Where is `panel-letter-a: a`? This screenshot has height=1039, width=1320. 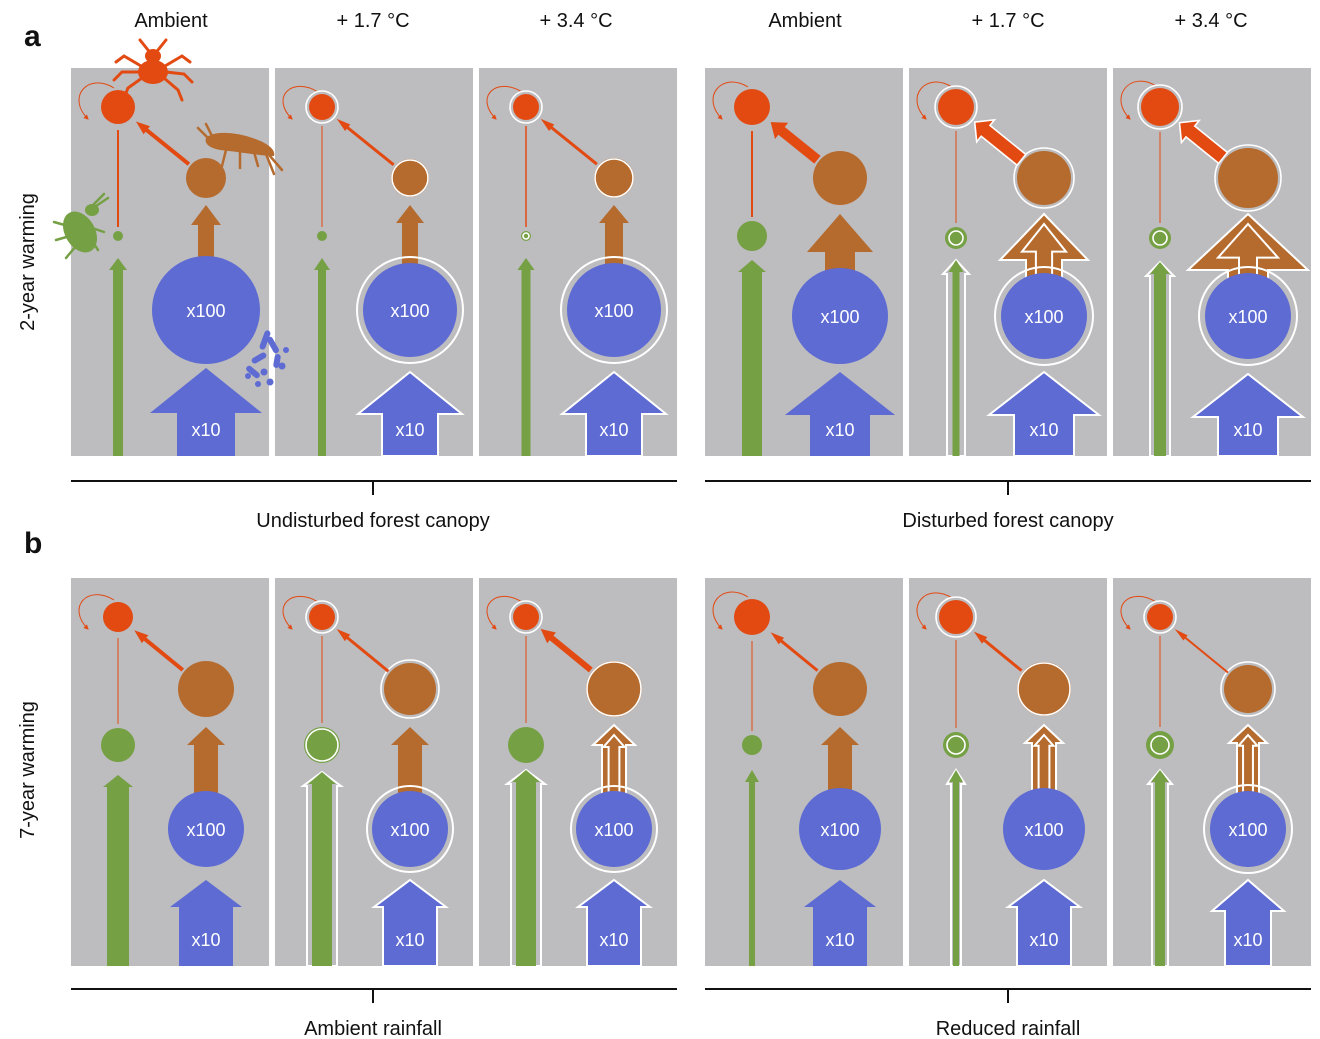 panel-letter-a: a is located at coordinates (32, 36).